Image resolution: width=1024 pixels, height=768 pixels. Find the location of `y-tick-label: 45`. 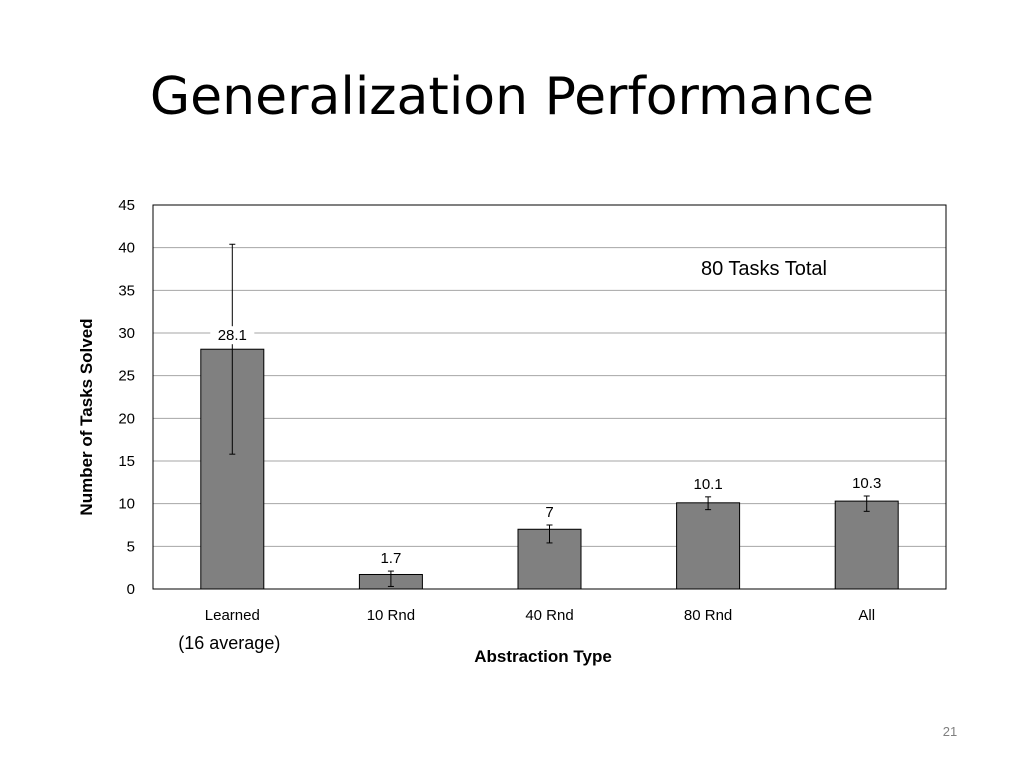

y-tick-label: 45 is located at coordinates (126, 205).